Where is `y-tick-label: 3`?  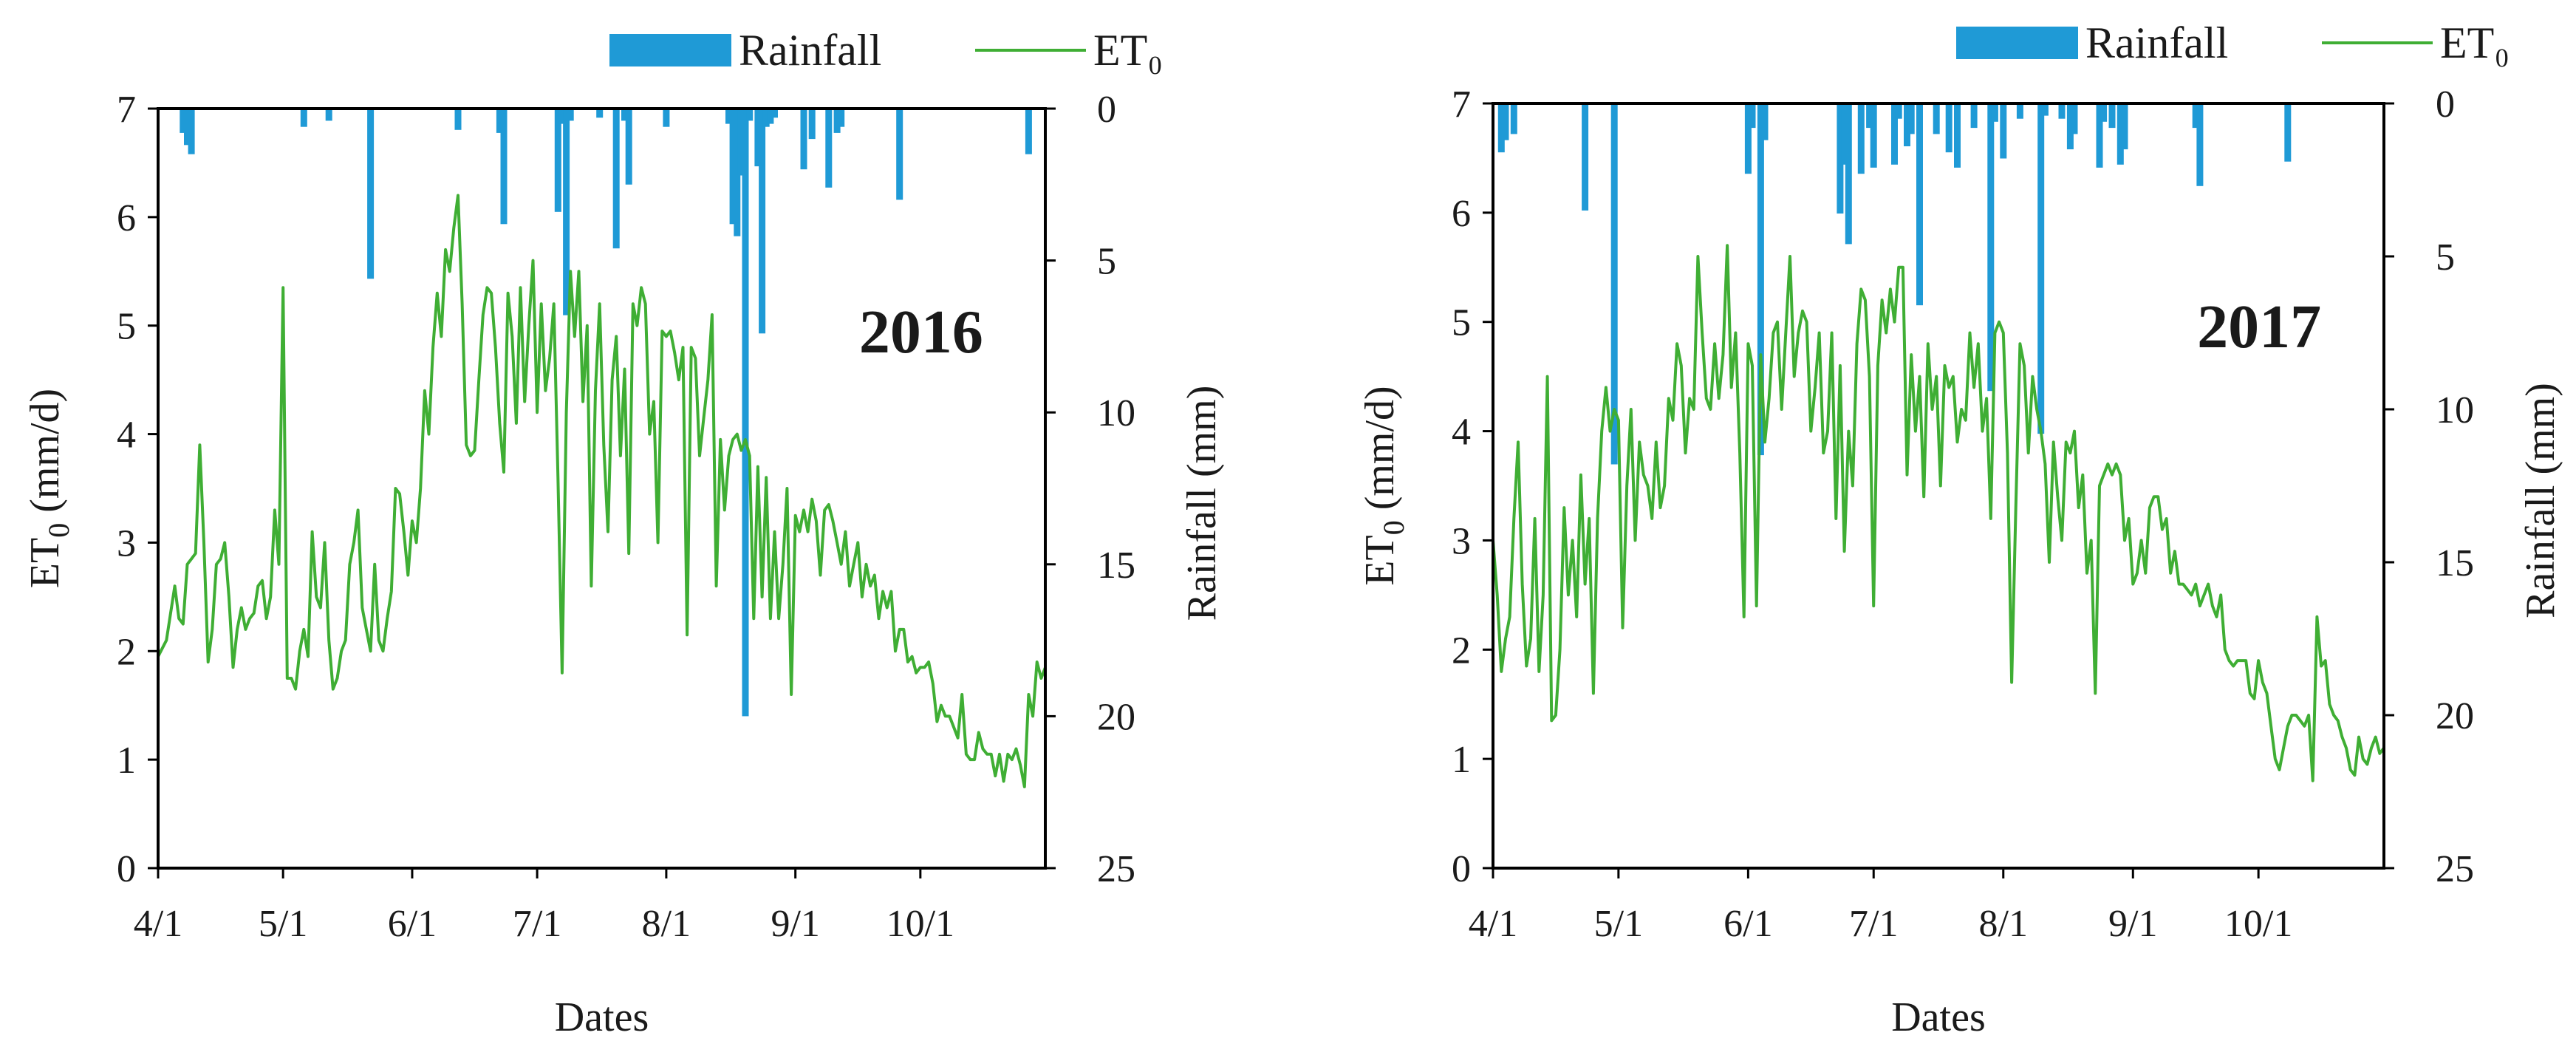 y-tick-label: 3 is located at coordinates (1461, 541).